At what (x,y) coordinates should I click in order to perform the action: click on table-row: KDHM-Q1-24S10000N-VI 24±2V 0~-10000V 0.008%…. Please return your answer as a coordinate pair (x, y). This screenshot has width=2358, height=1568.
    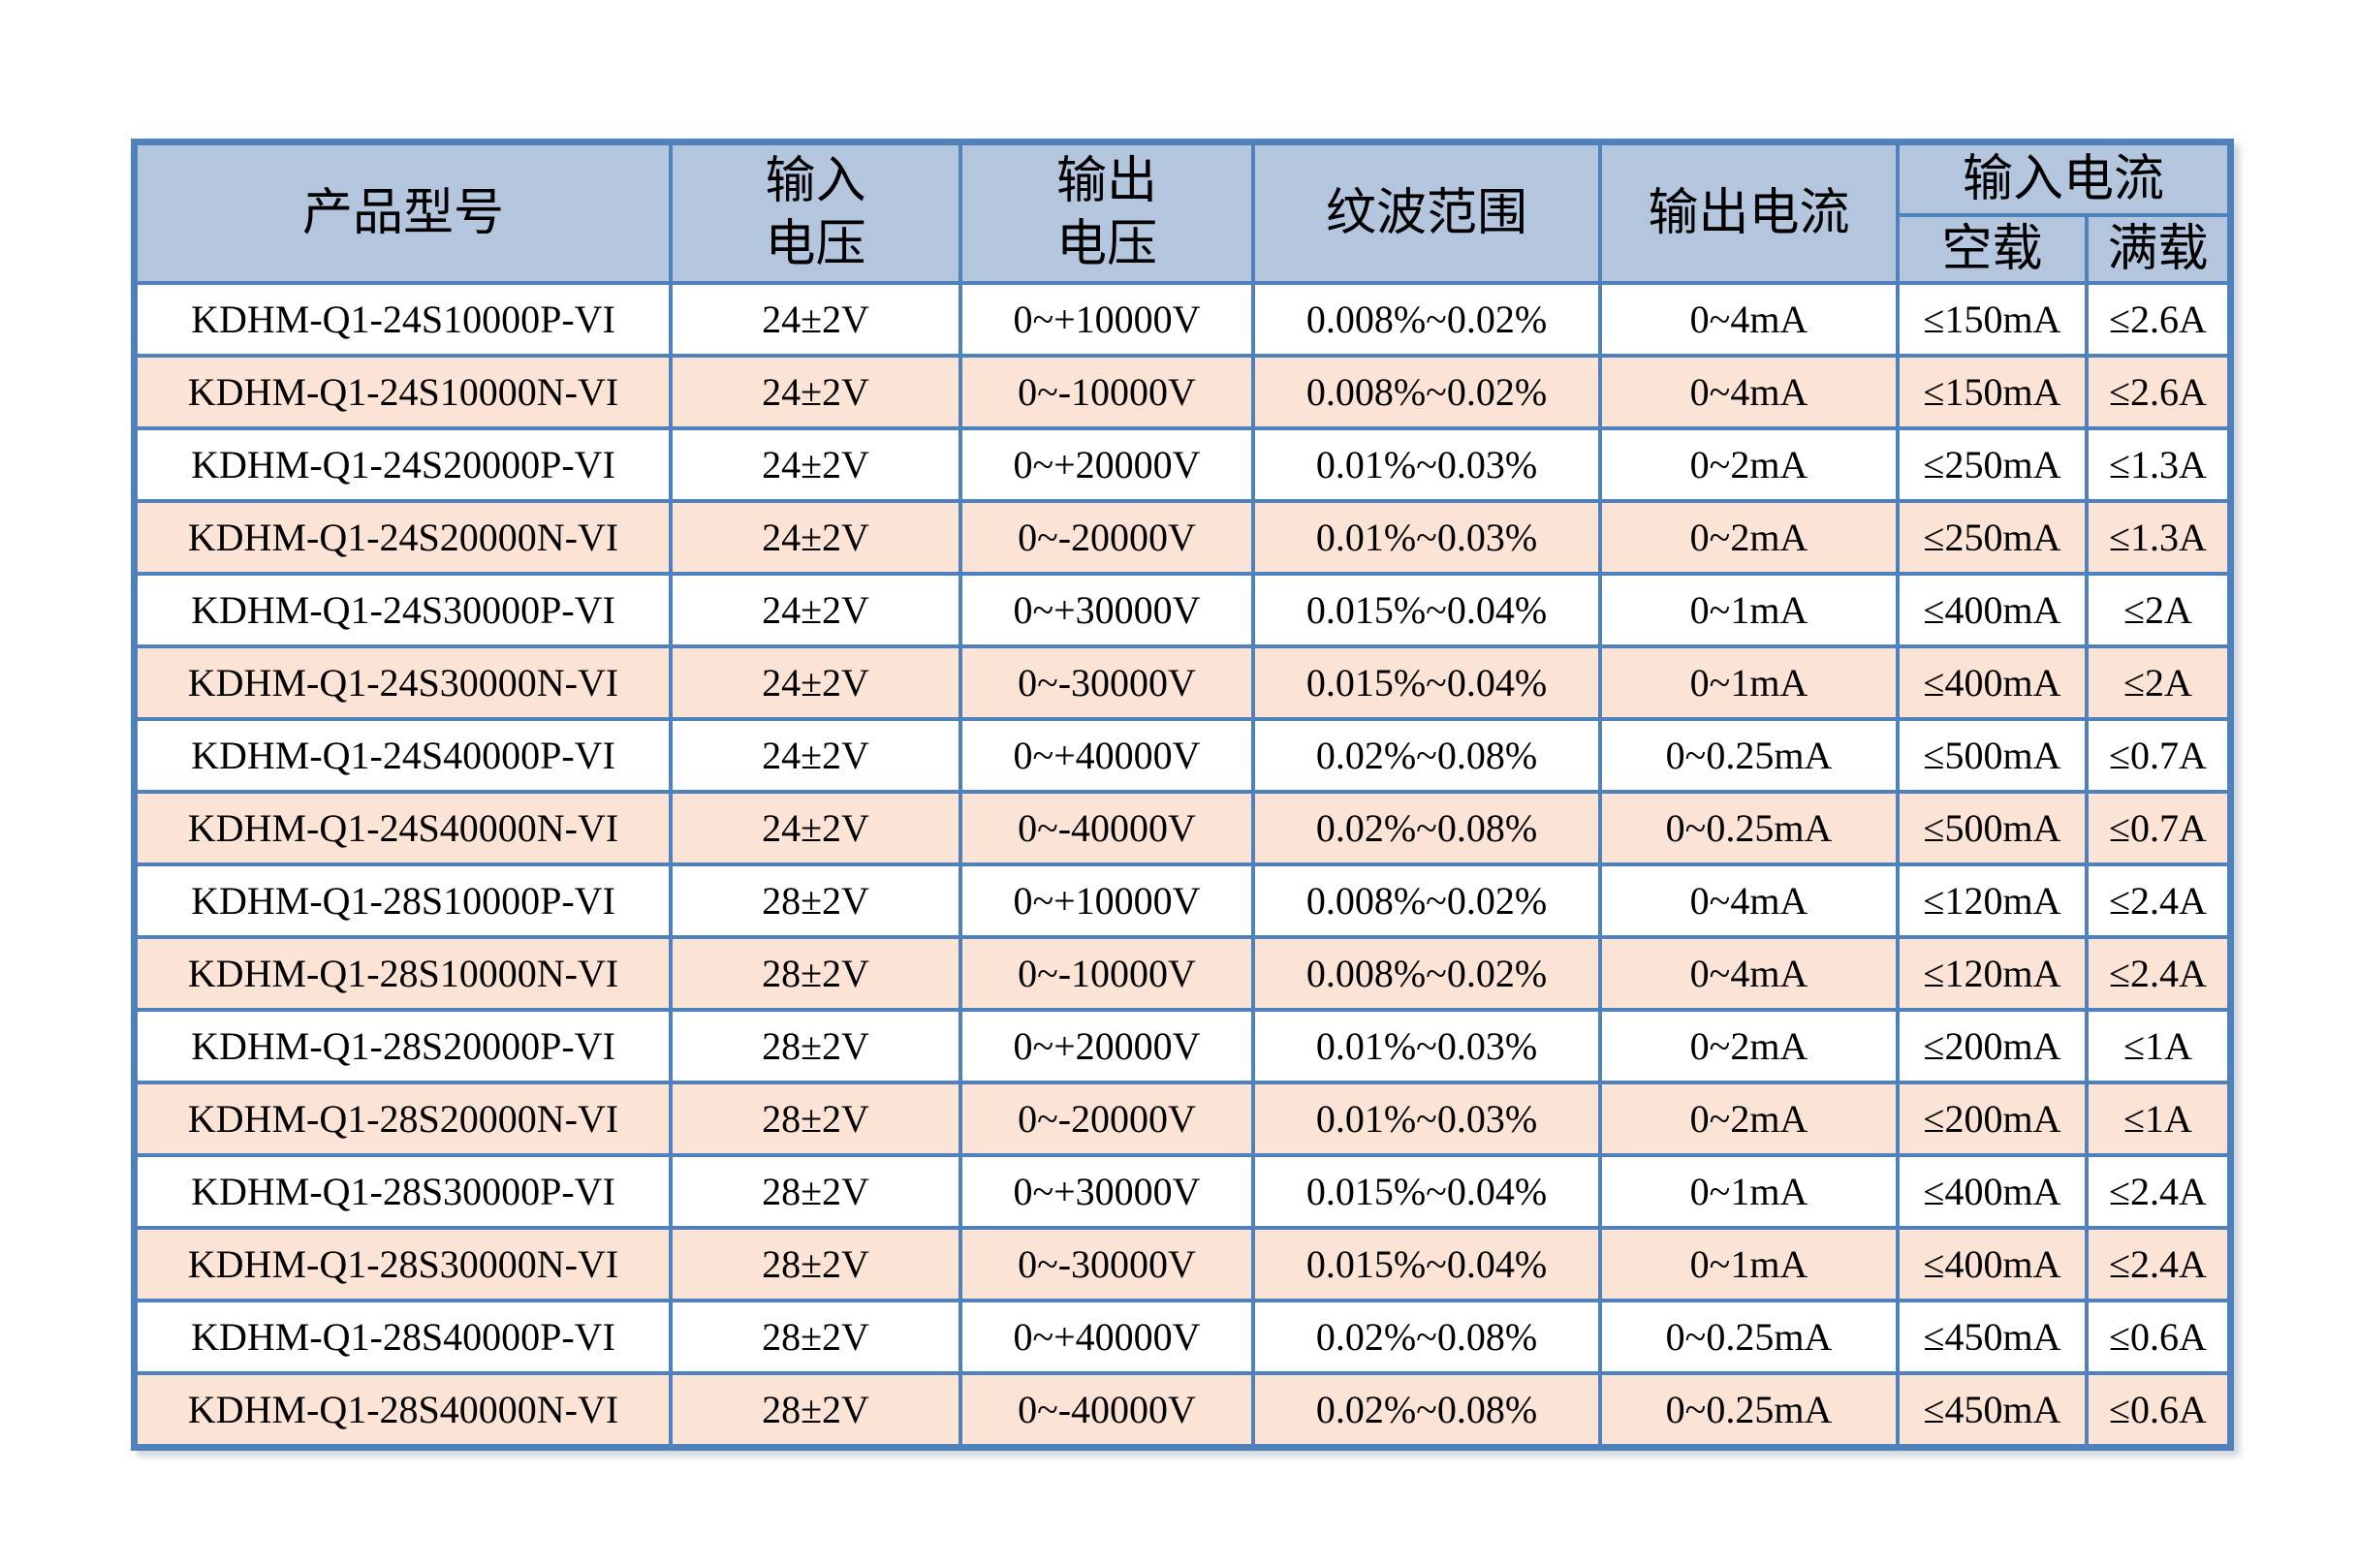
    Looking at the image, I should click on (1183, 392).